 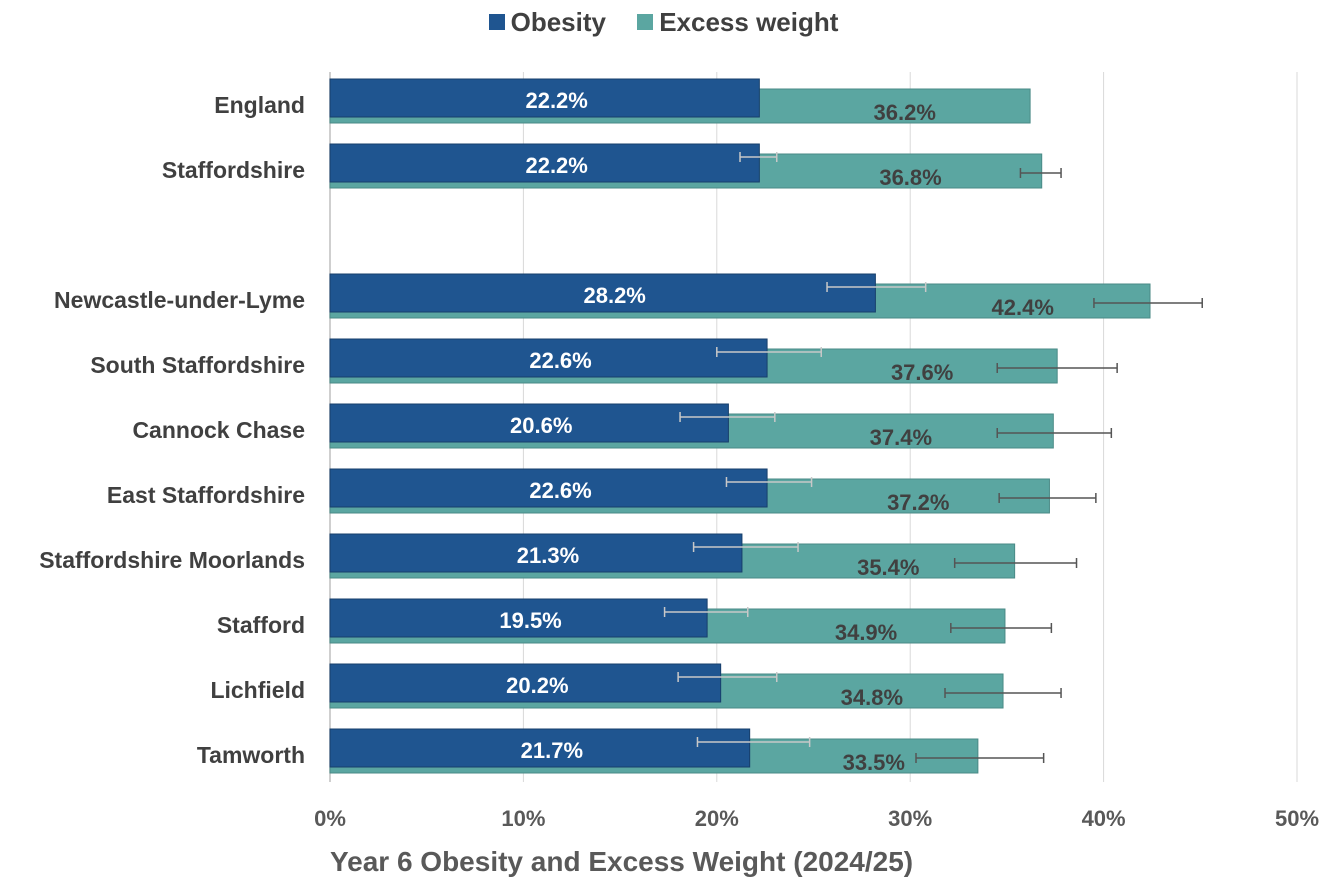 I want to click on excess-weight-data-label-tamworth: 33.5%, so click(x=874, y=762).